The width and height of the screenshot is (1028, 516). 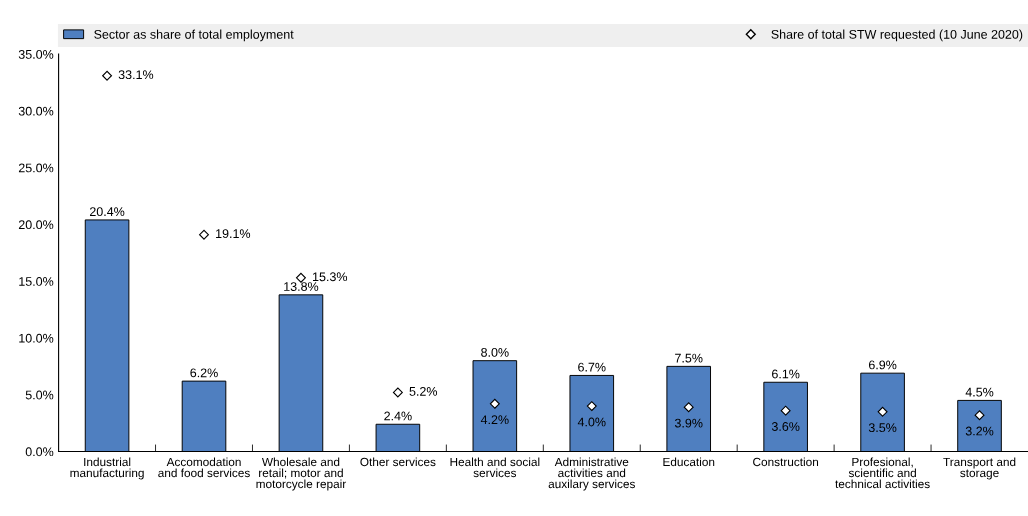 What do you see at coordinates (36, 338) in the screenshot?
I see `y-tick-label: 10.0%` at bounding box center [36, 338].